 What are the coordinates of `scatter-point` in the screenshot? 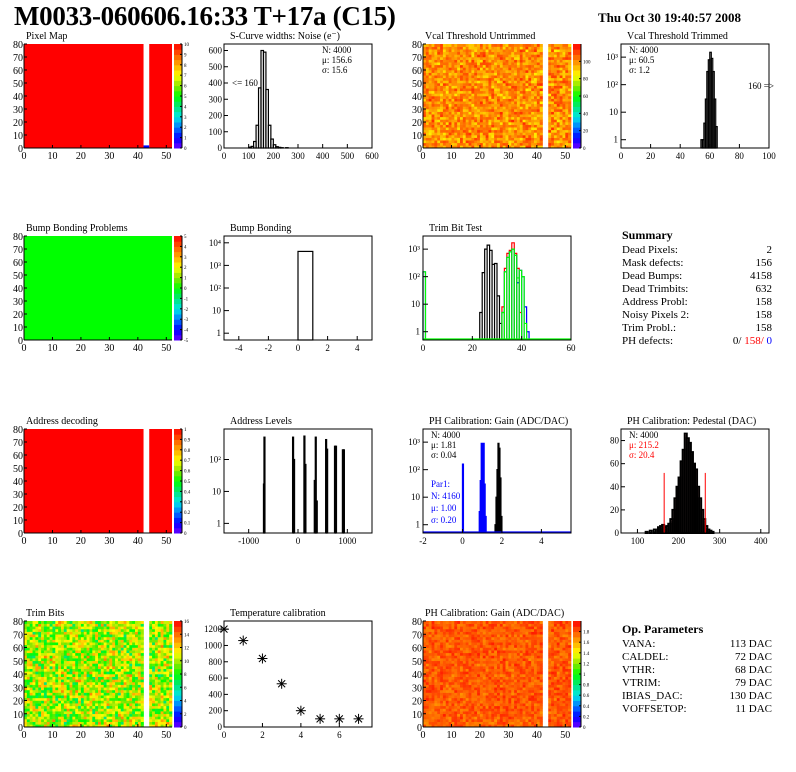 It's located at (358, 718).